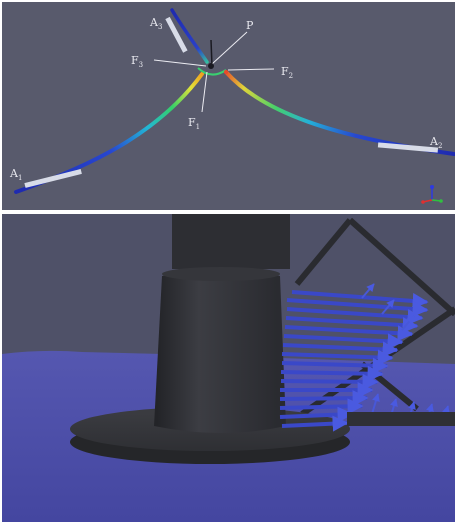  Describe the element at coordinates (176, 34) in the screenshot. I see `anchor-a3-bar` at that location.